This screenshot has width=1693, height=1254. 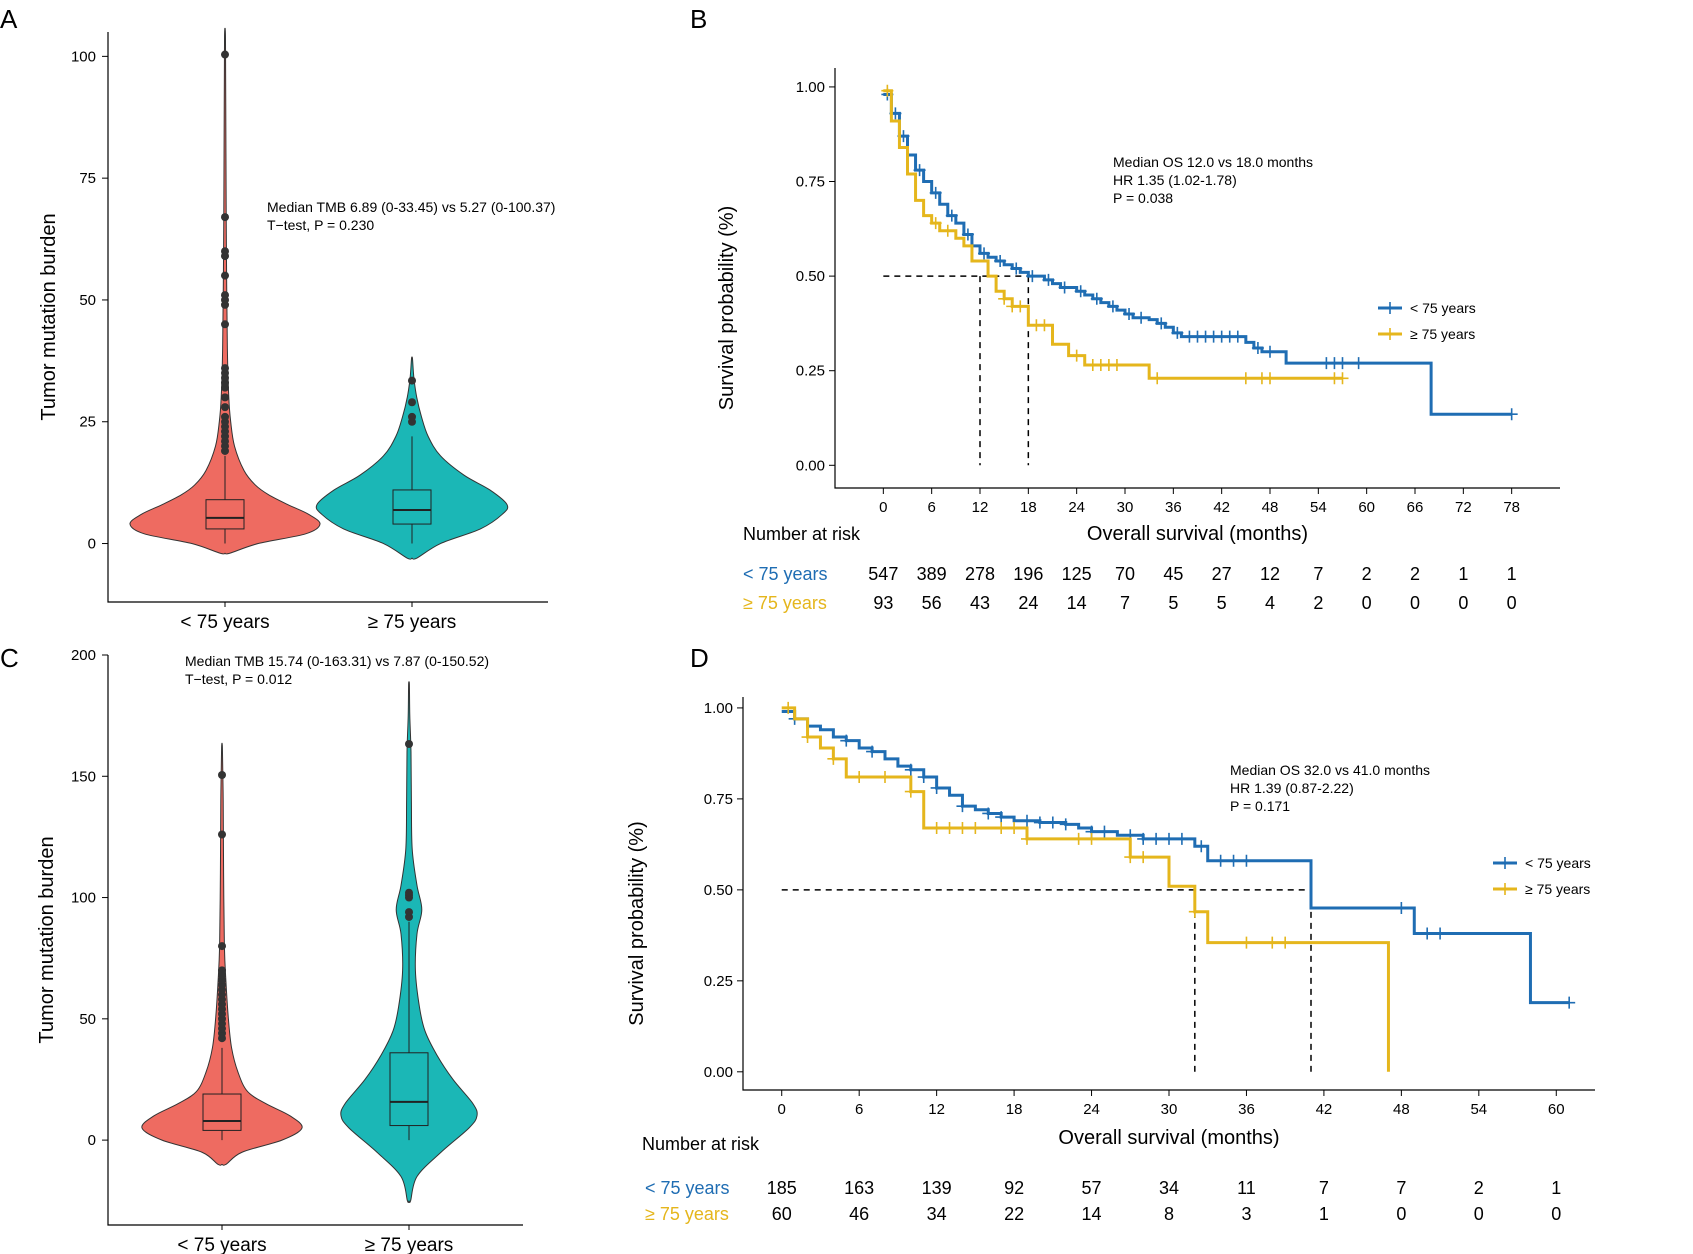 What do you see at coordinates (687, 1188) in the screenshot?
I see `risk-row-label: < 75 years` at bounding box center [687, 1188].